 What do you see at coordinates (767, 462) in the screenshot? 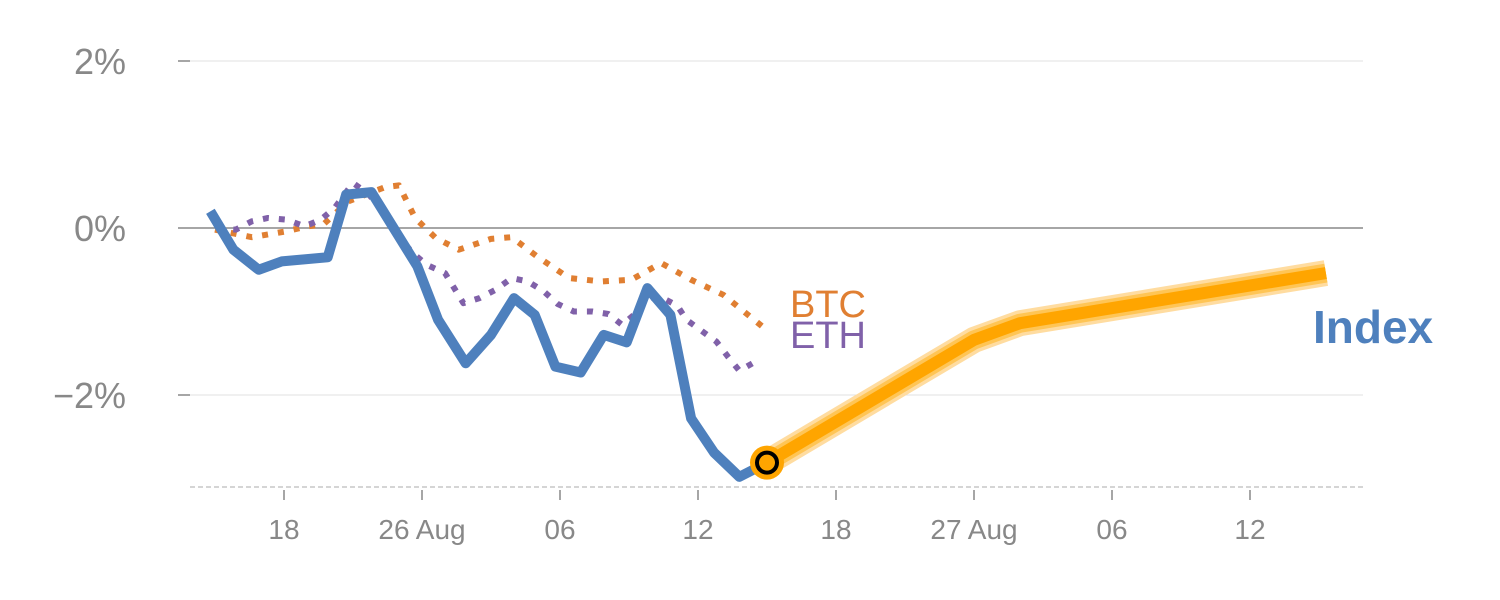
I see `current-value-marker-ring` at bounding box center [767, 462].